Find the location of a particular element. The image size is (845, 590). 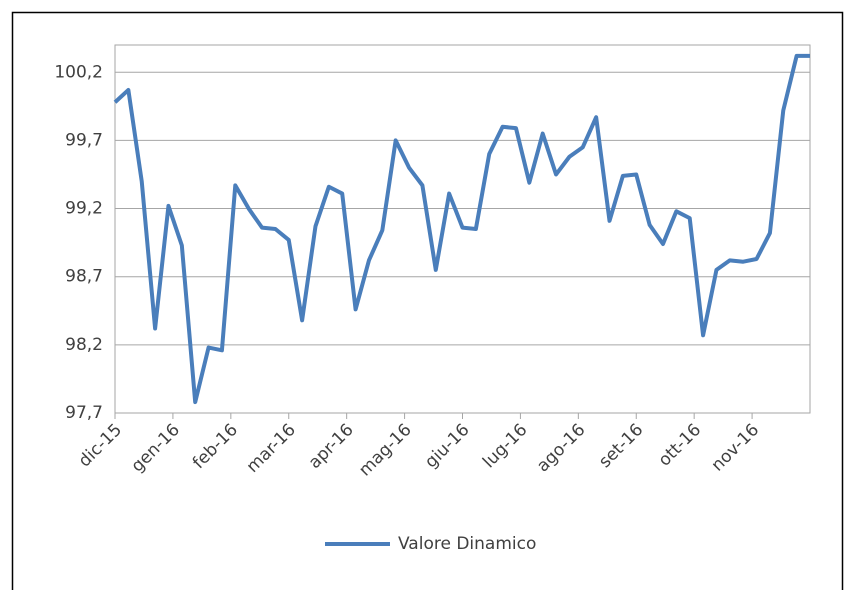

y-tick-label: 99,7 is located at coordinates (84, 140).